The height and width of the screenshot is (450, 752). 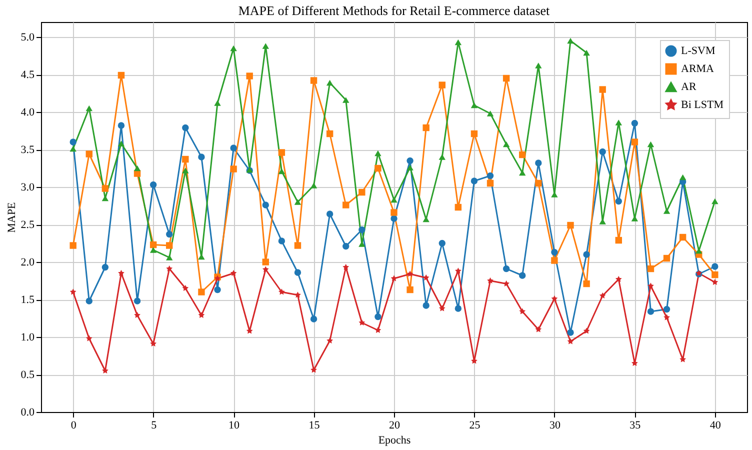 What do you see at coordinates (636, 426) in the screenshot?
I see `x-tick-label: 35` at bounding box center [636, 426].